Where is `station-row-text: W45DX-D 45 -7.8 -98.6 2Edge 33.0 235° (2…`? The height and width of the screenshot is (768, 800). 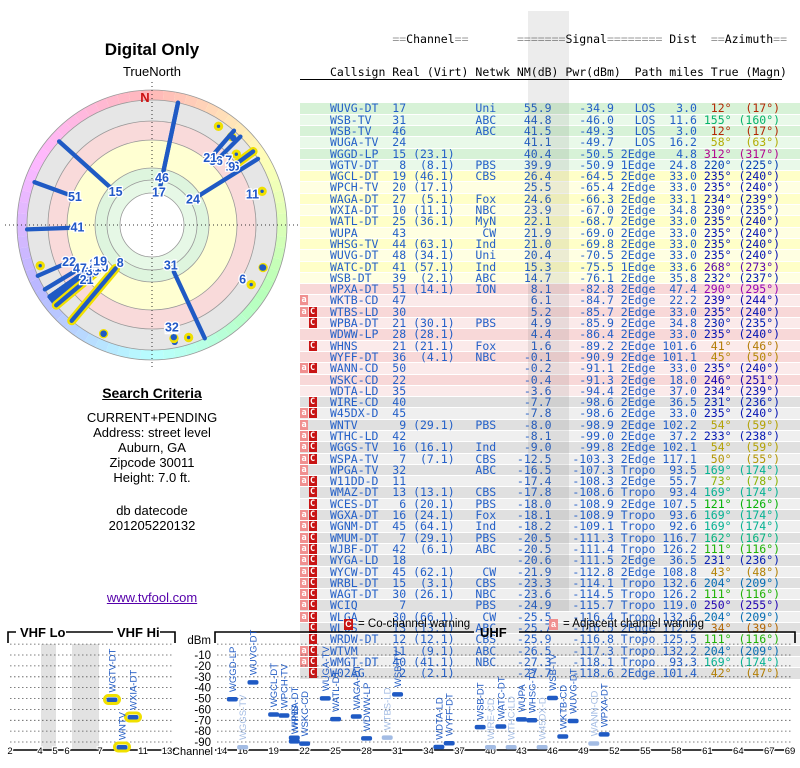 station-row-text: W45DX-D 45 -7.8 -98.6 2Edge 33.0 235° (2… is located at coordinates (555, 413).